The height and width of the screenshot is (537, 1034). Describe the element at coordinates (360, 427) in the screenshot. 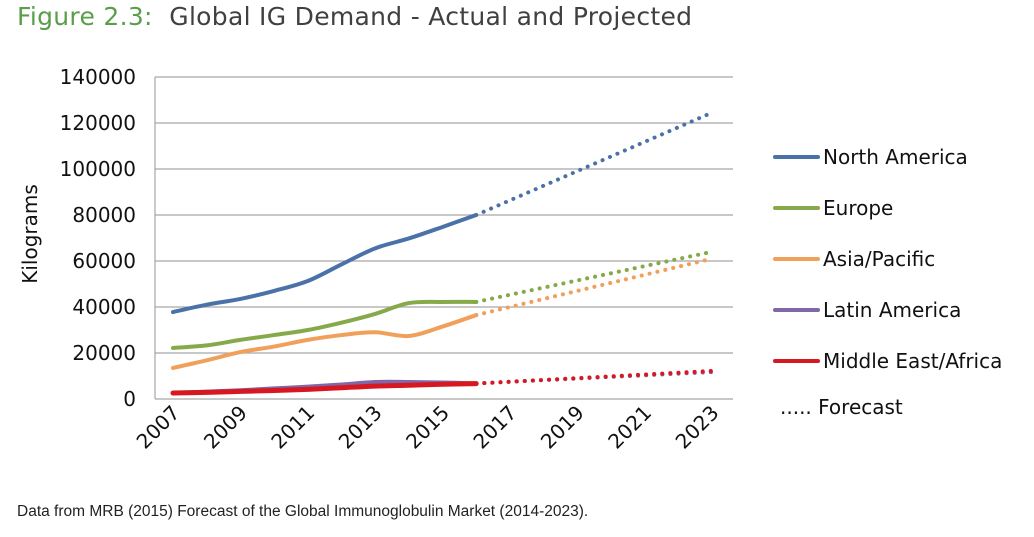

I see `x-tick-label: 2013` at that location.